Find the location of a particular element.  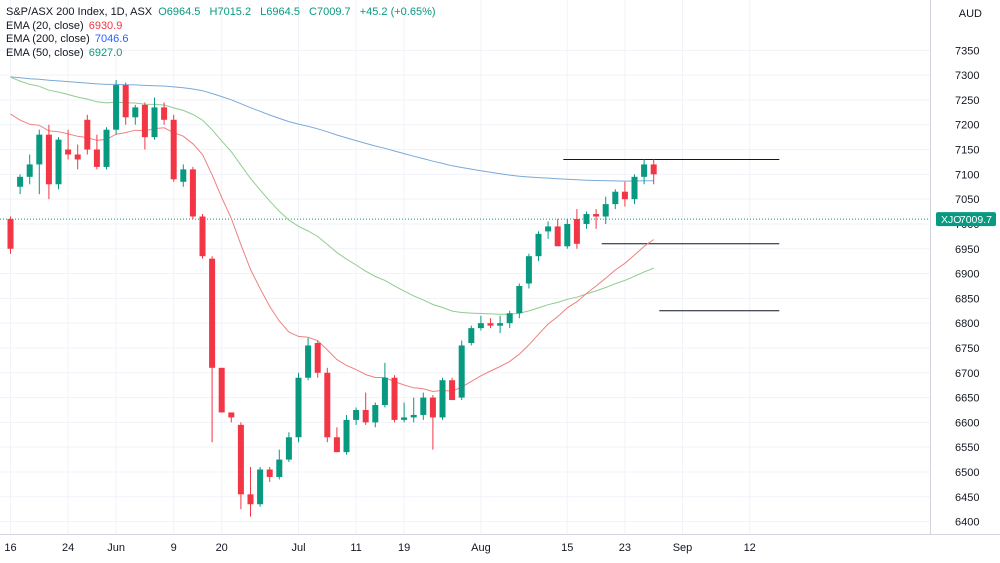

y-tick-label: 6600 is located at coordinates (967, 423).